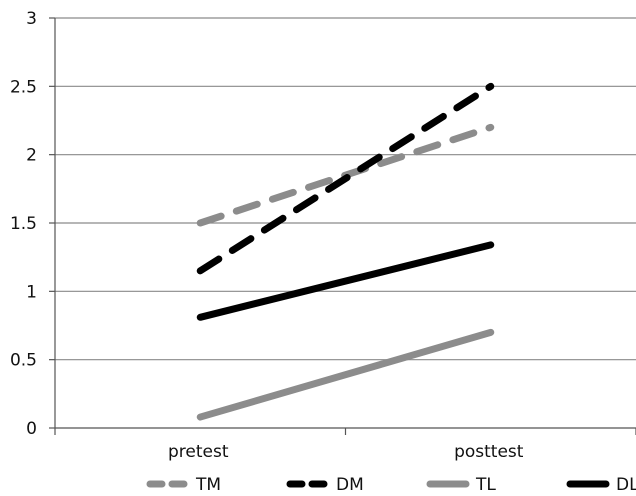 The width and height of the screenshot is (636, 496). I want to click on legend-label-tm: TM, so click(208, 485).